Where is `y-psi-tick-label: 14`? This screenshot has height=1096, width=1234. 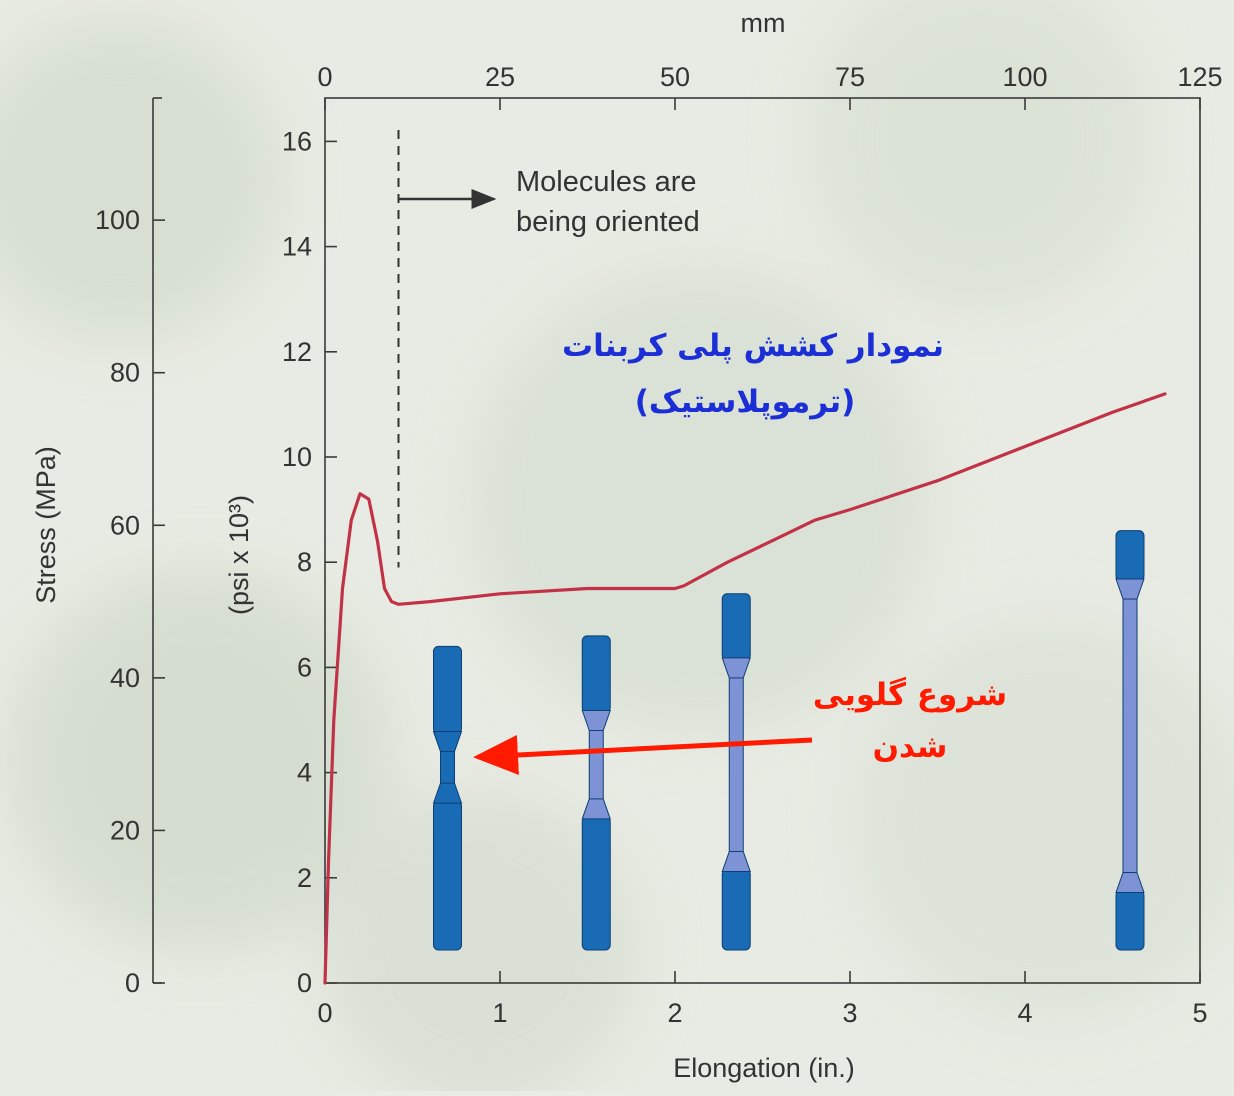 y-psi-tick-label: 14 is located at coordinates (297, 247).